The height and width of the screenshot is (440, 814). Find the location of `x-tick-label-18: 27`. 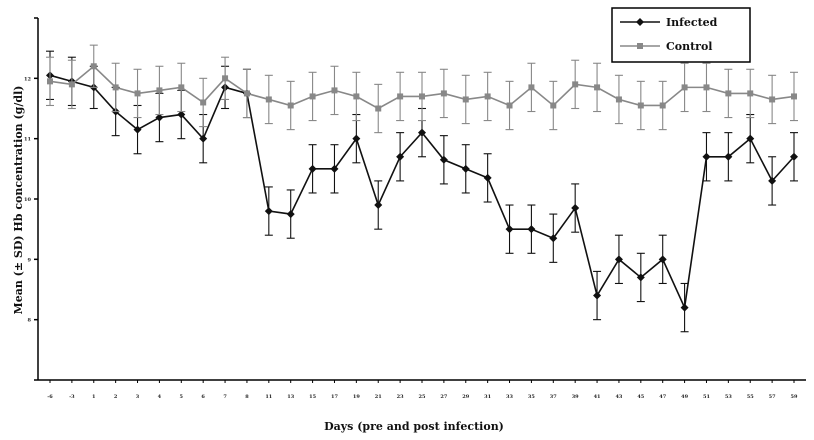

x-tick-label-18: 27 is located at coordinates (443, 397).